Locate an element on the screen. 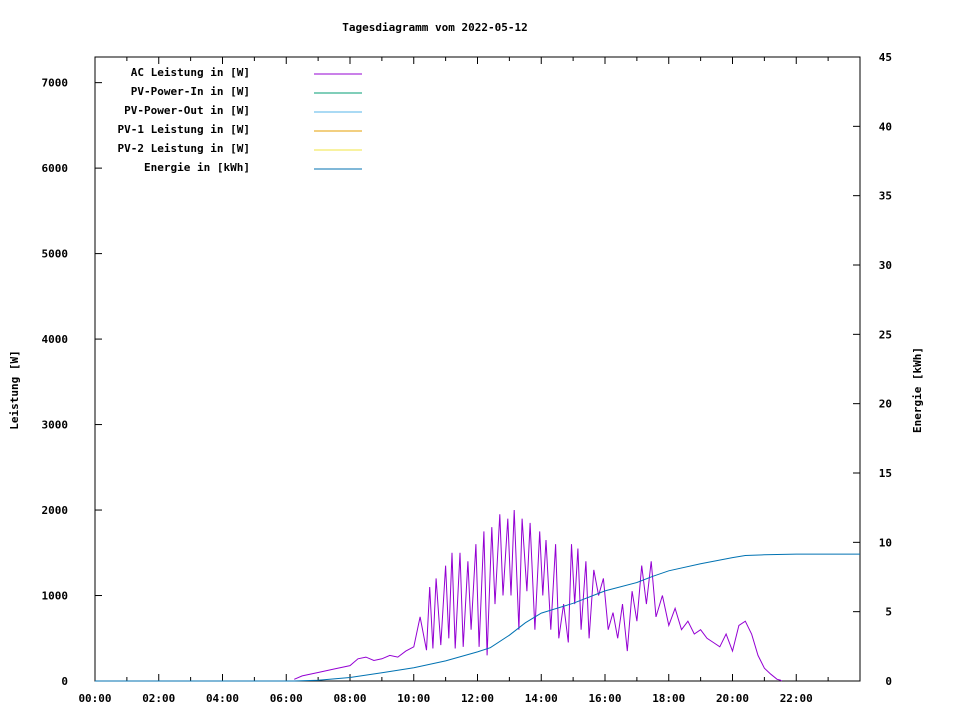 The width and height of the screenshot is (960, 720). x-tick-label: 16:00 is located at coordinates (604, 698).